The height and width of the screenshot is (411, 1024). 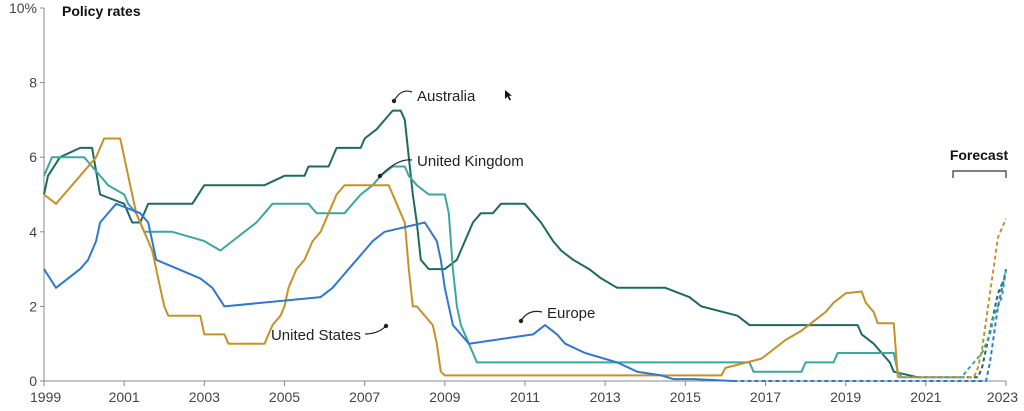 I want to click on forecast-label: Forecast, so click(x=979, y=155).